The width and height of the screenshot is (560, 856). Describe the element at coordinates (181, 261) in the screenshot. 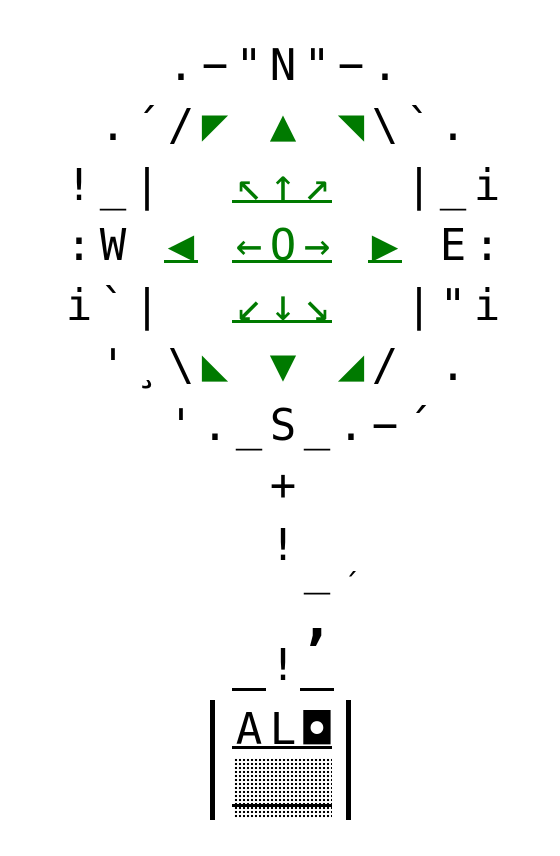

I see `compass-rule-left` at that location.